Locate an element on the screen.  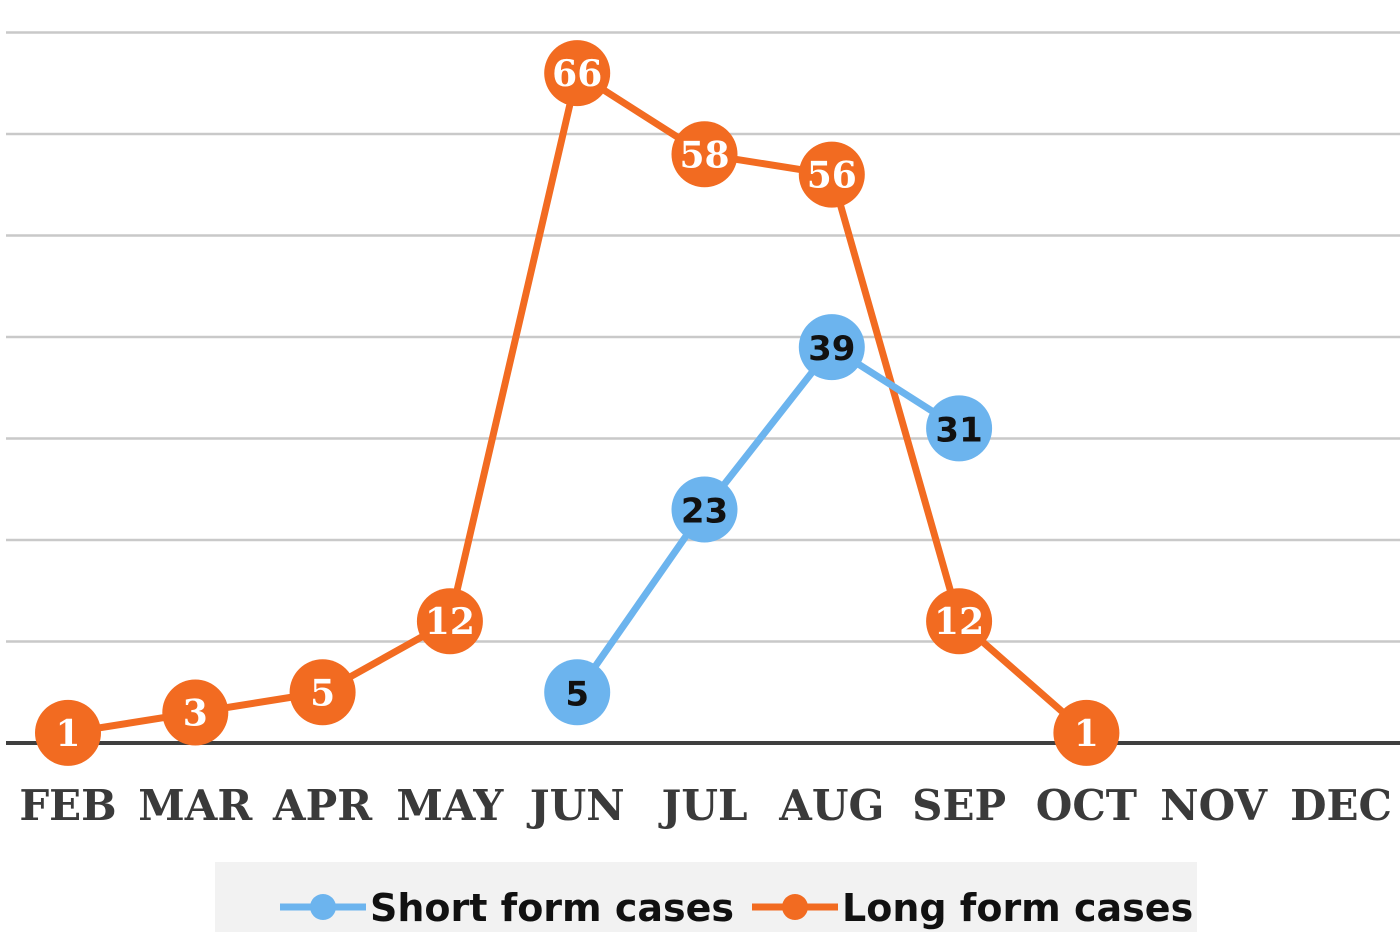
legend-item: Short form cases is located at coordinates (507, 908).